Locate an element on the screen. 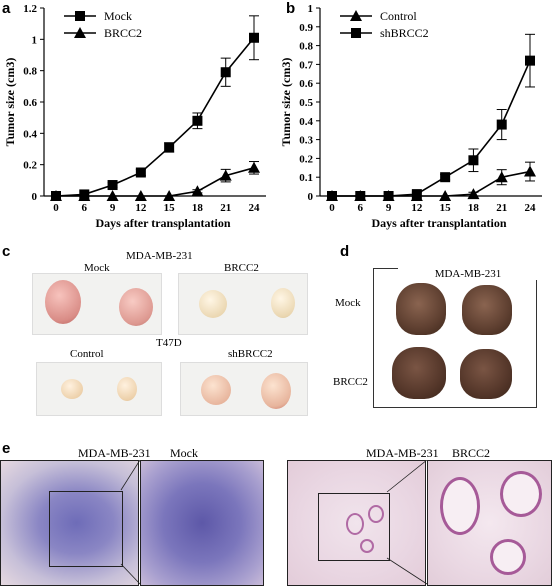 This screenshot has height=586, width=552. tumor-photo-shbrcc2 is located at coordinates (244, 389).